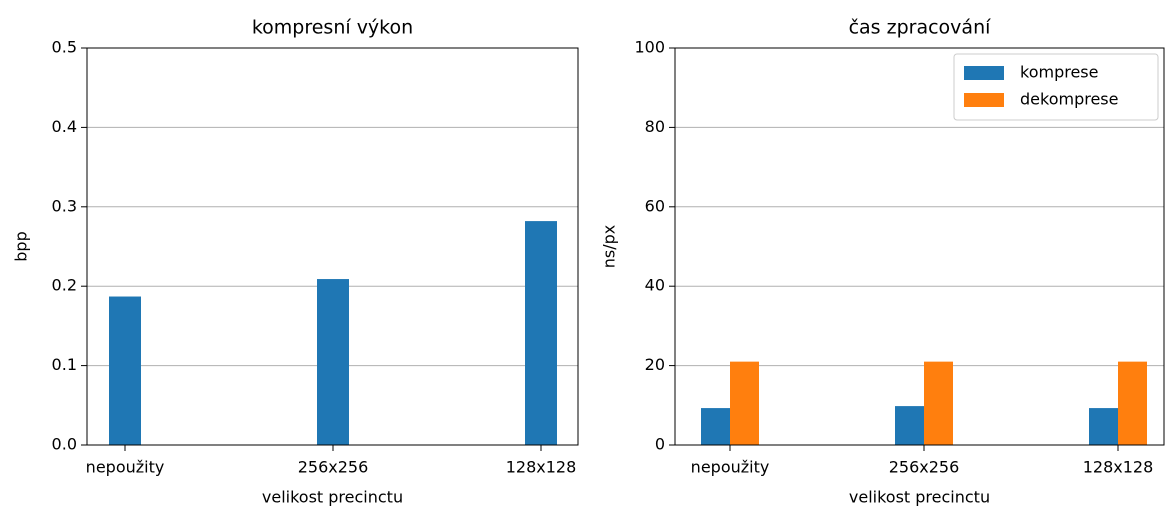  What do you see at coordinates (64, 205) in the screenshot?
I see `y-tick-label: 0.3` at bounding box center [64, 205].